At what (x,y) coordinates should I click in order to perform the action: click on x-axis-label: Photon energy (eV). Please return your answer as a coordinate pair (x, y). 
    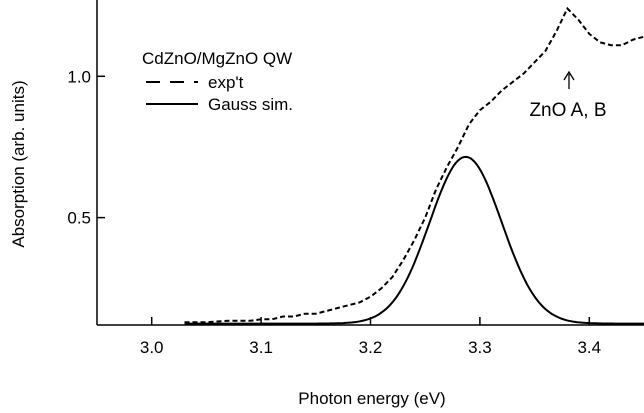
    Looking at the image, I should click on (371, 398).